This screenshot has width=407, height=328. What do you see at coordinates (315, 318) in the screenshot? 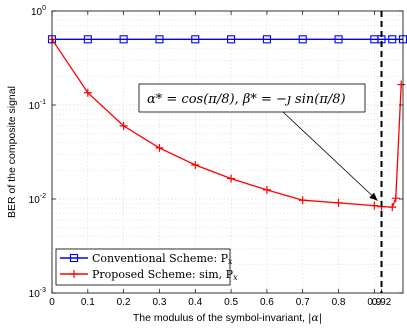
I see `x-axis-label-math: |α|` at bounding box center [315, 318].